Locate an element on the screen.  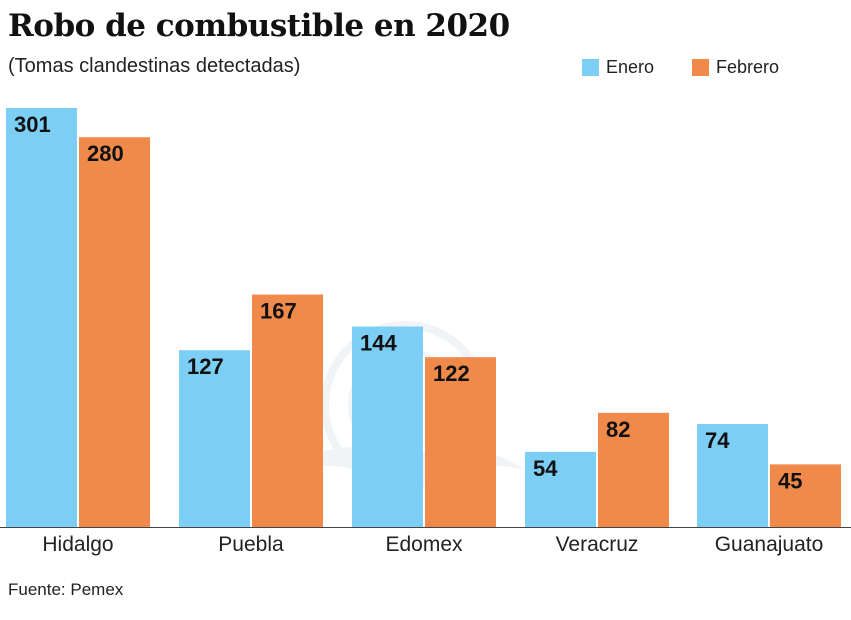
bar-guanajuato-febrero is located at coordinates (805, 495).